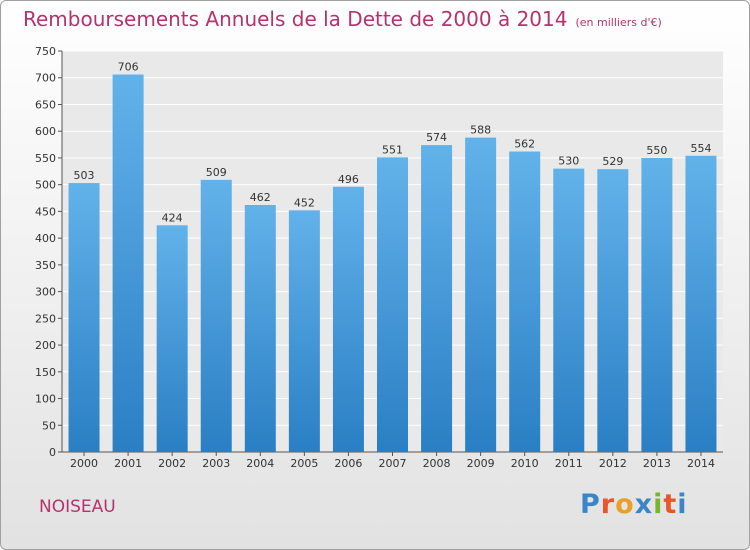 The image size is (750, 550). I want to click on x-tick-label-2004: 2004, so click(260, 463).